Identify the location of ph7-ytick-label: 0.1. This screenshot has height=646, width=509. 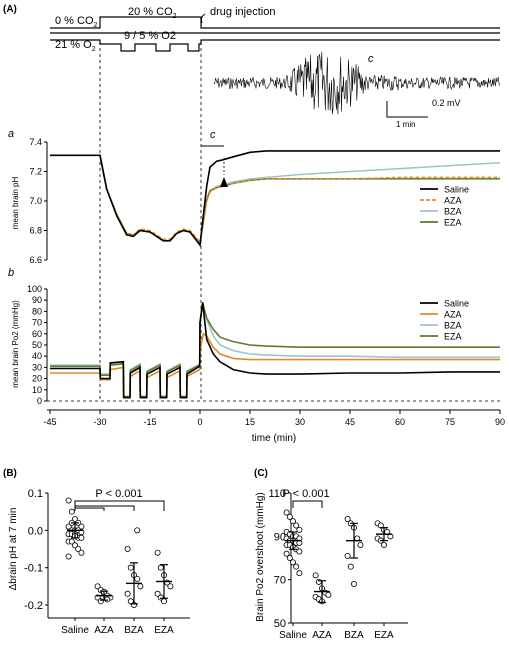
(35, 494).